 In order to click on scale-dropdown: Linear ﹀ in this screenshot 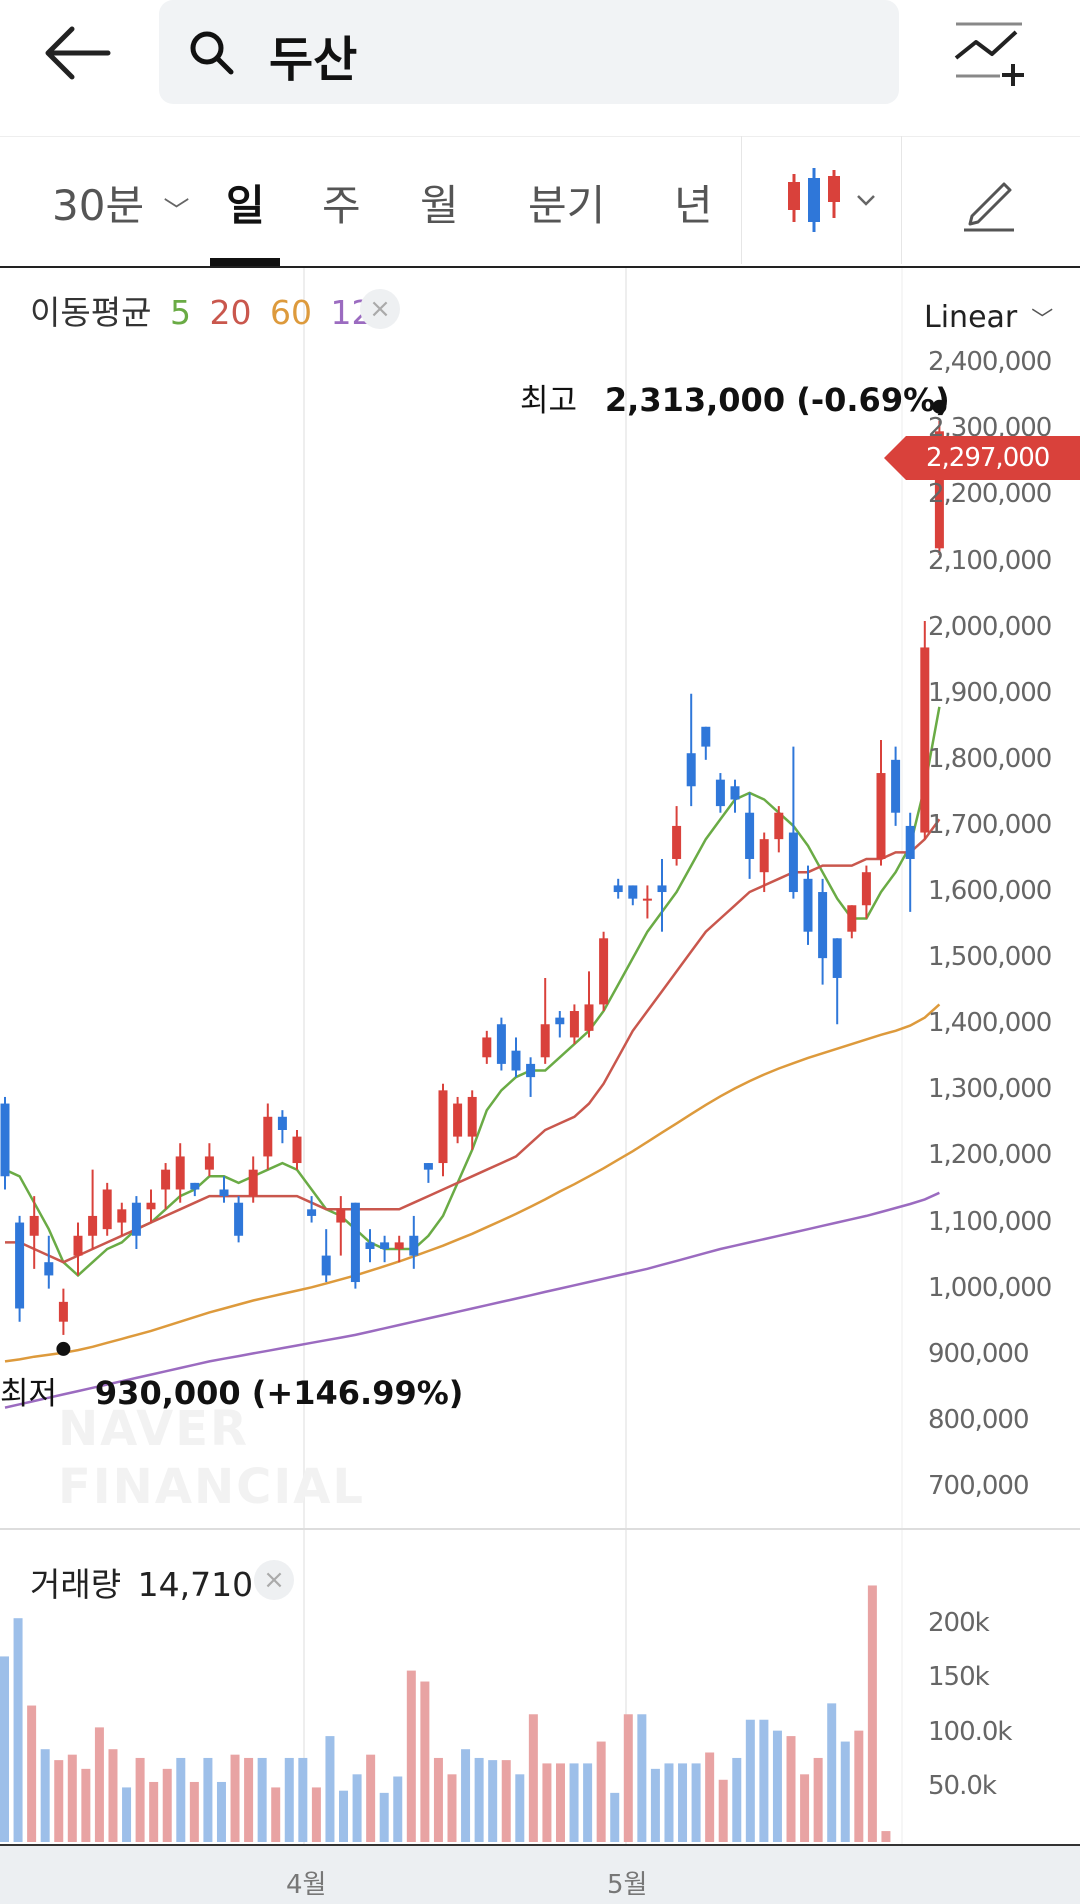, I will do `click(988, 317)`.